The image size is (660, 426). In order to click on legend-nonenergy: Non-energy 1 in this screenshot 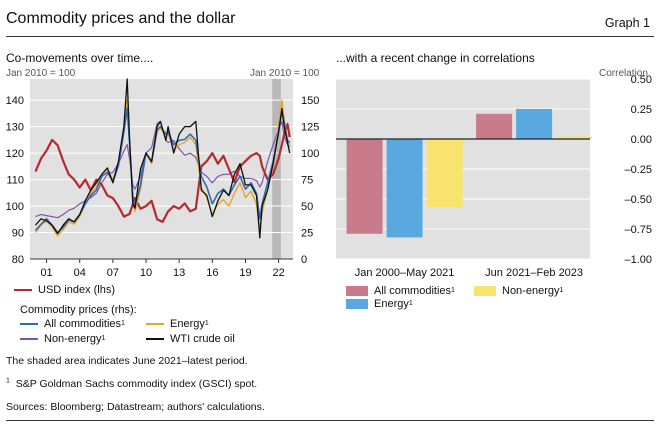, I will do `click(62, 339)`.